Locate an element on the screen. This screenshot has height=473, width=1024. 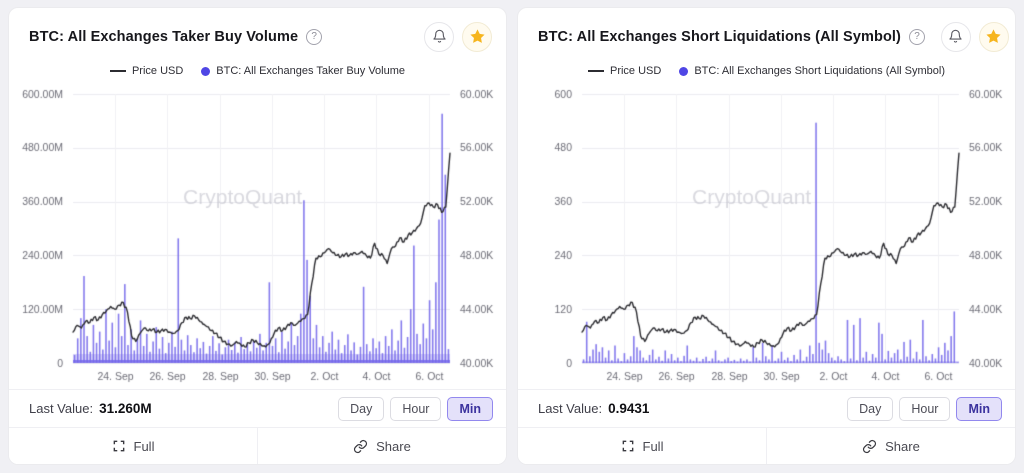
last-value: 31.260M is located at coordinates (125, 408).